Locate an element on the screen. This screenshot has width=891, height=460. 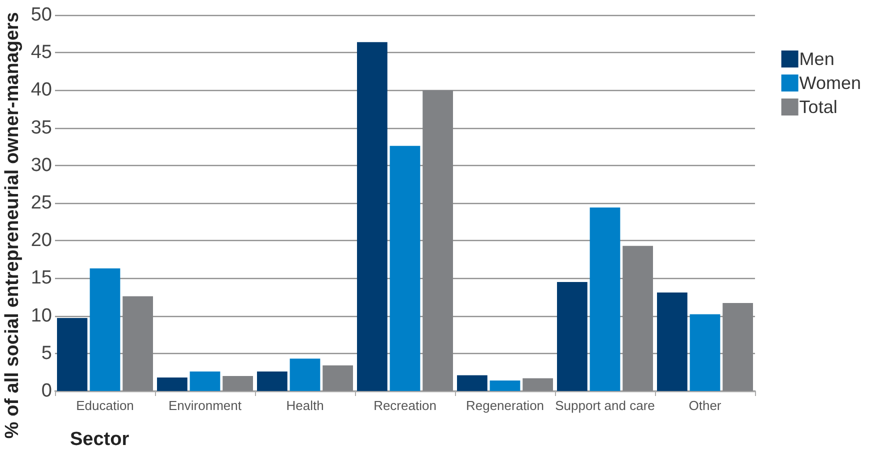
x-tick-label: Health is located at coordinates (305, 405).